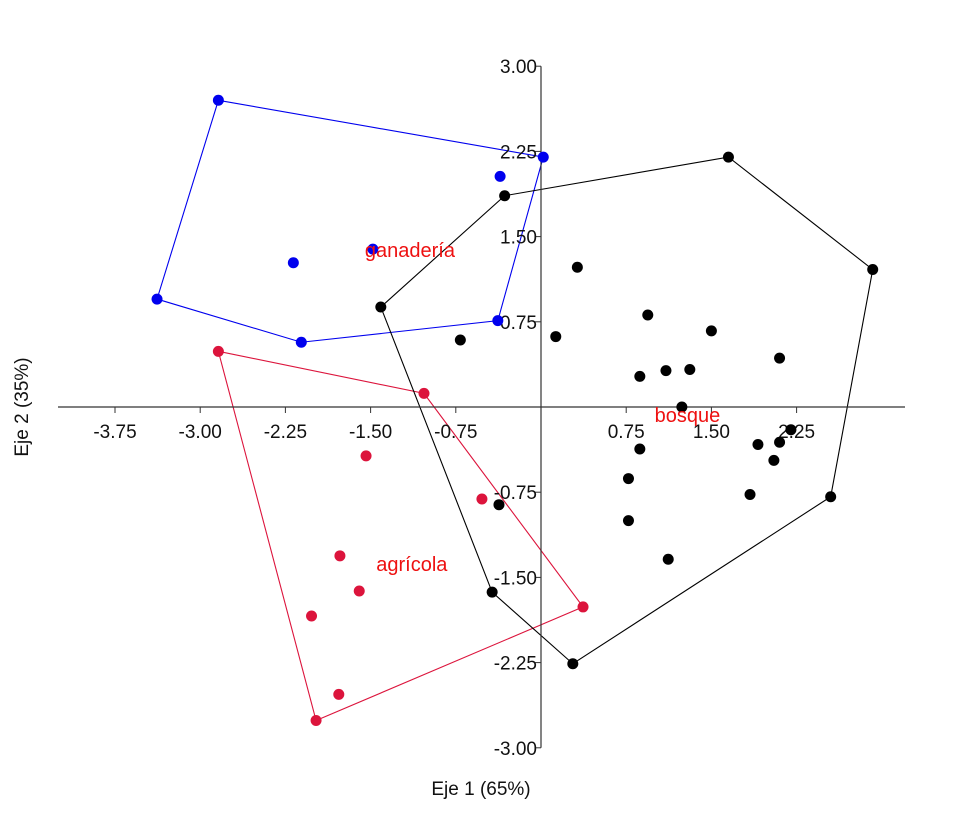  Describe the element at coordinates (455, 432) in the screenshot. I see `x-tick-label: -0.75` at that location.